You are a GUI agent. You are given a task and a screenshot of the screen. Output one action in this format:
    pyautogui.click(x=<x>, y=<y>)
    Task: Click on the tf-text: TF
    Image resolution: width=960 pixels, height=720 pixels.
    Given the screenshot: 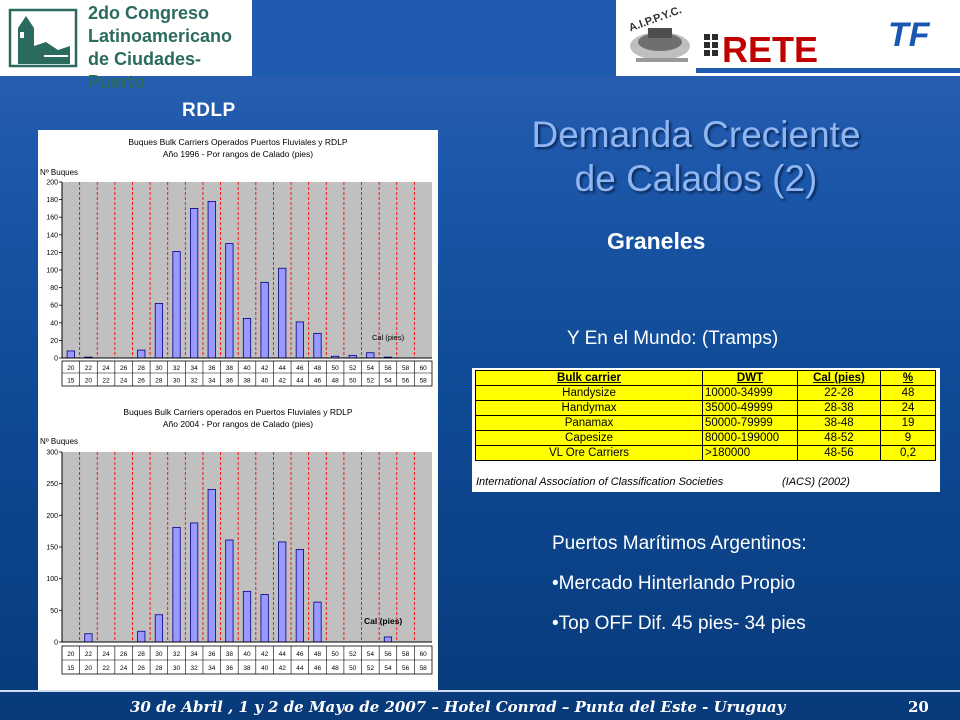 What is the action you would take?
    pyautogui.click(x=909, y=35)
    